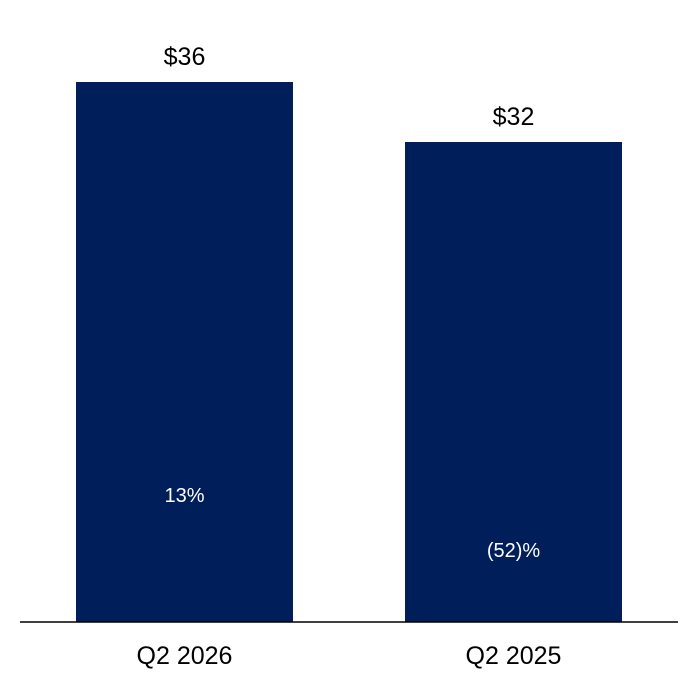 The height and width of the screenshot is (690, 698). What do you see at coordinates (514, 117) in the screenshot?
I see `value-label-1: $32` at bounding box center [514, 117].